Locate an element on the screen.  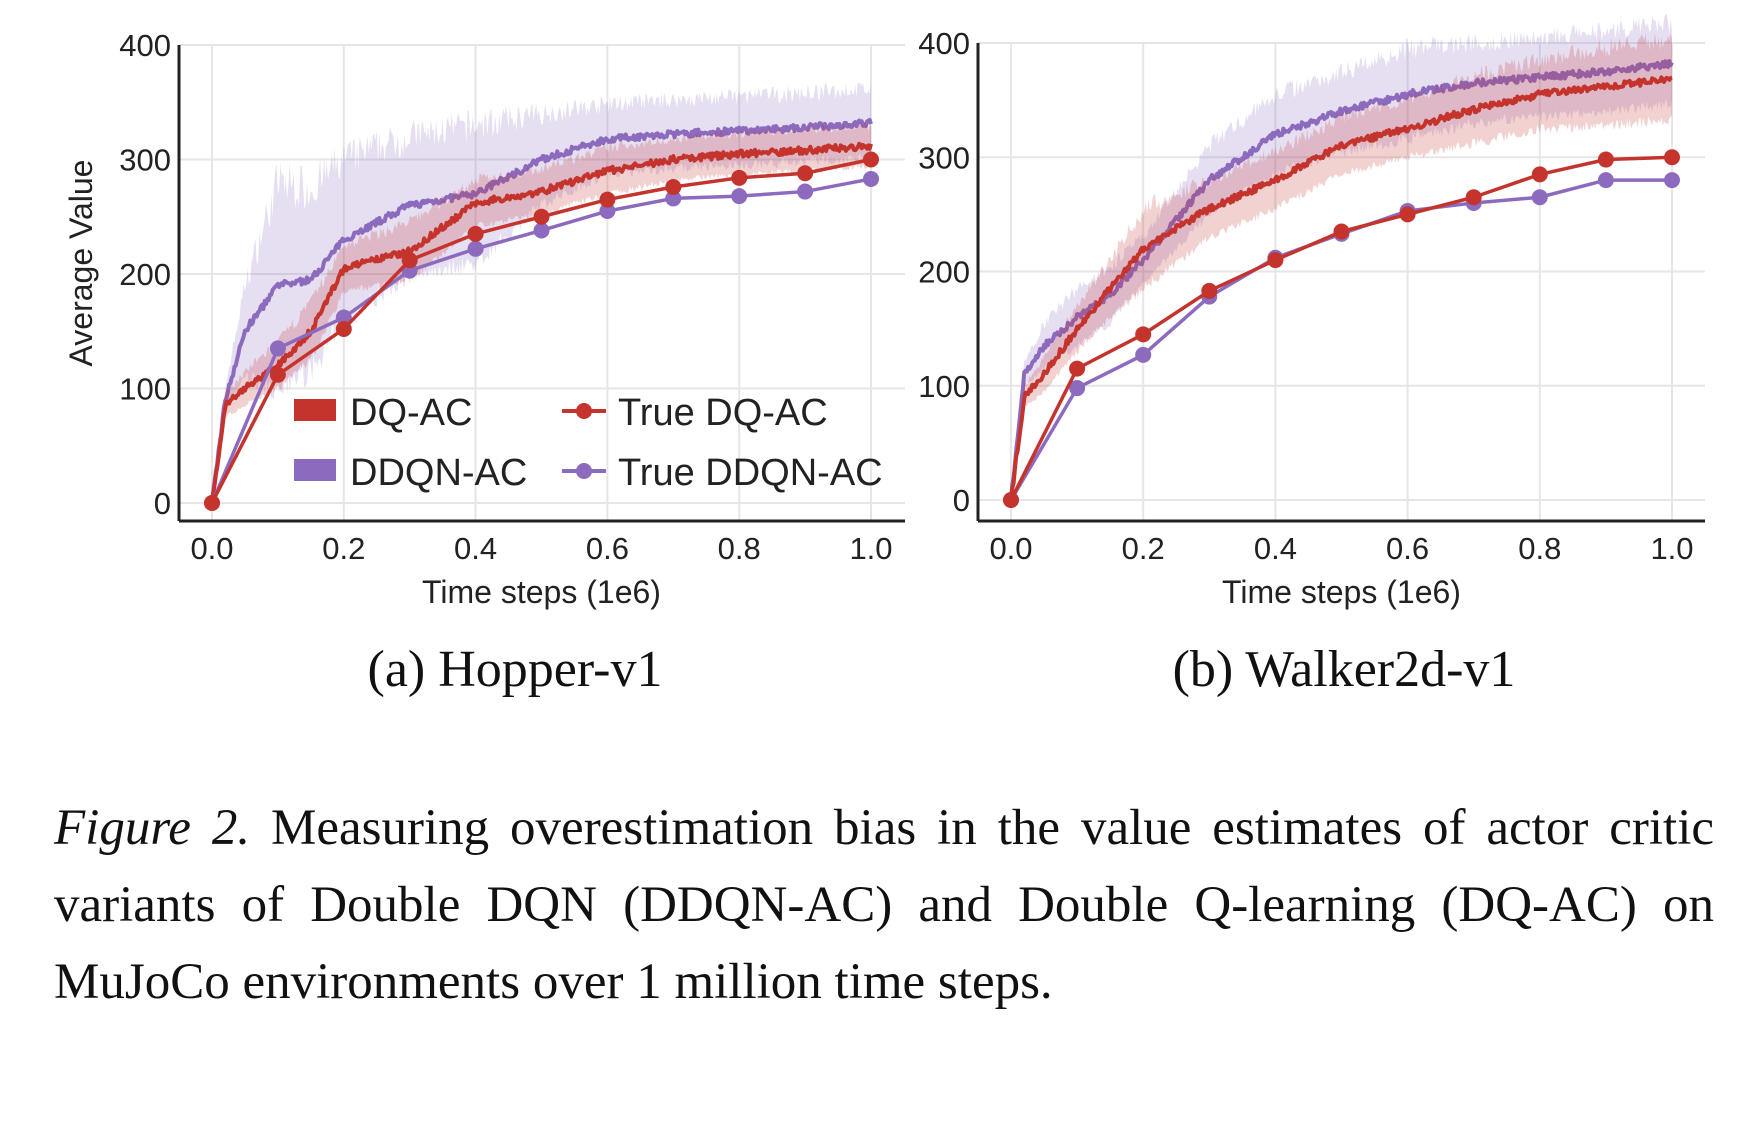
legend-marker-true-dq-ac is located at coordinates (584, 411).